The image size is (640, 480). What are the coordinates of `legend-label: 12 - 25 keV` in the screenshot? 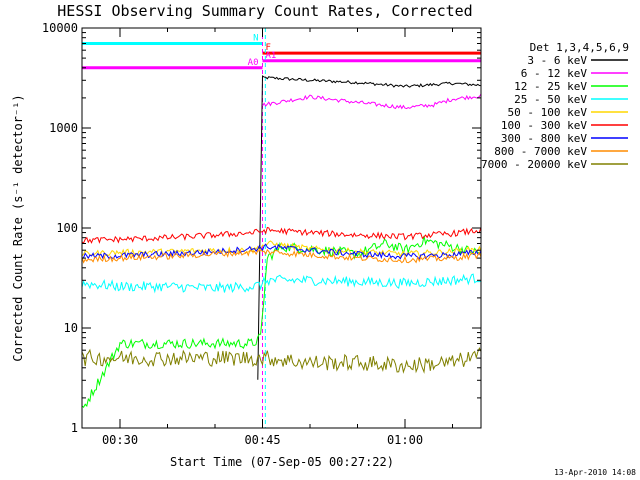 It's located at (550, 86).